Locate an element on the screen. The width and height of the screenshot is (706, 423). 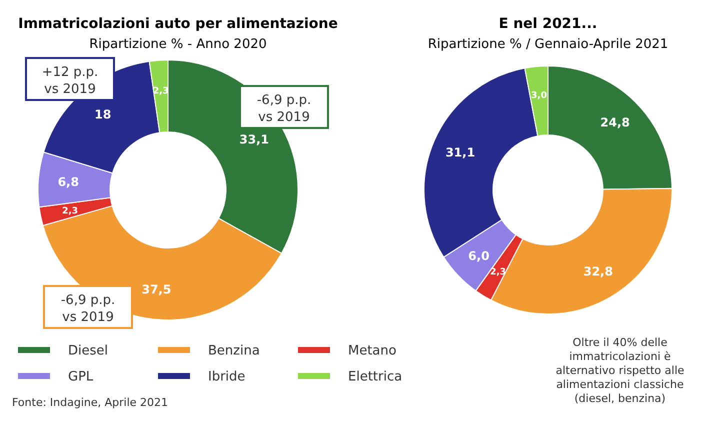
data-label: 2,3 is located at coordinates (70, 211).